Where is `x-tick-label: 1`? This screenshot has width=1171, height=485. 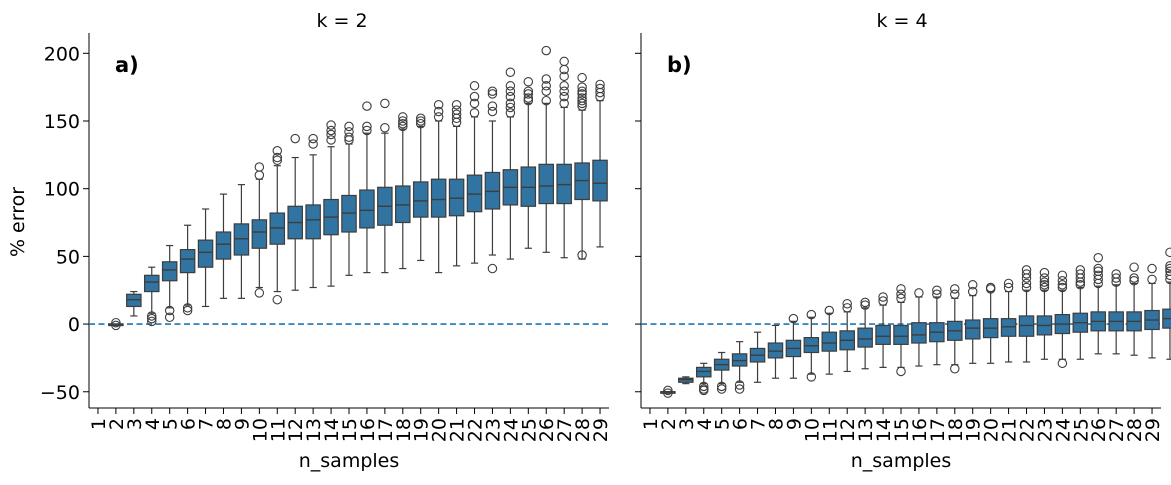
x-tick-label: 1 is located at coordinates (99, 424).